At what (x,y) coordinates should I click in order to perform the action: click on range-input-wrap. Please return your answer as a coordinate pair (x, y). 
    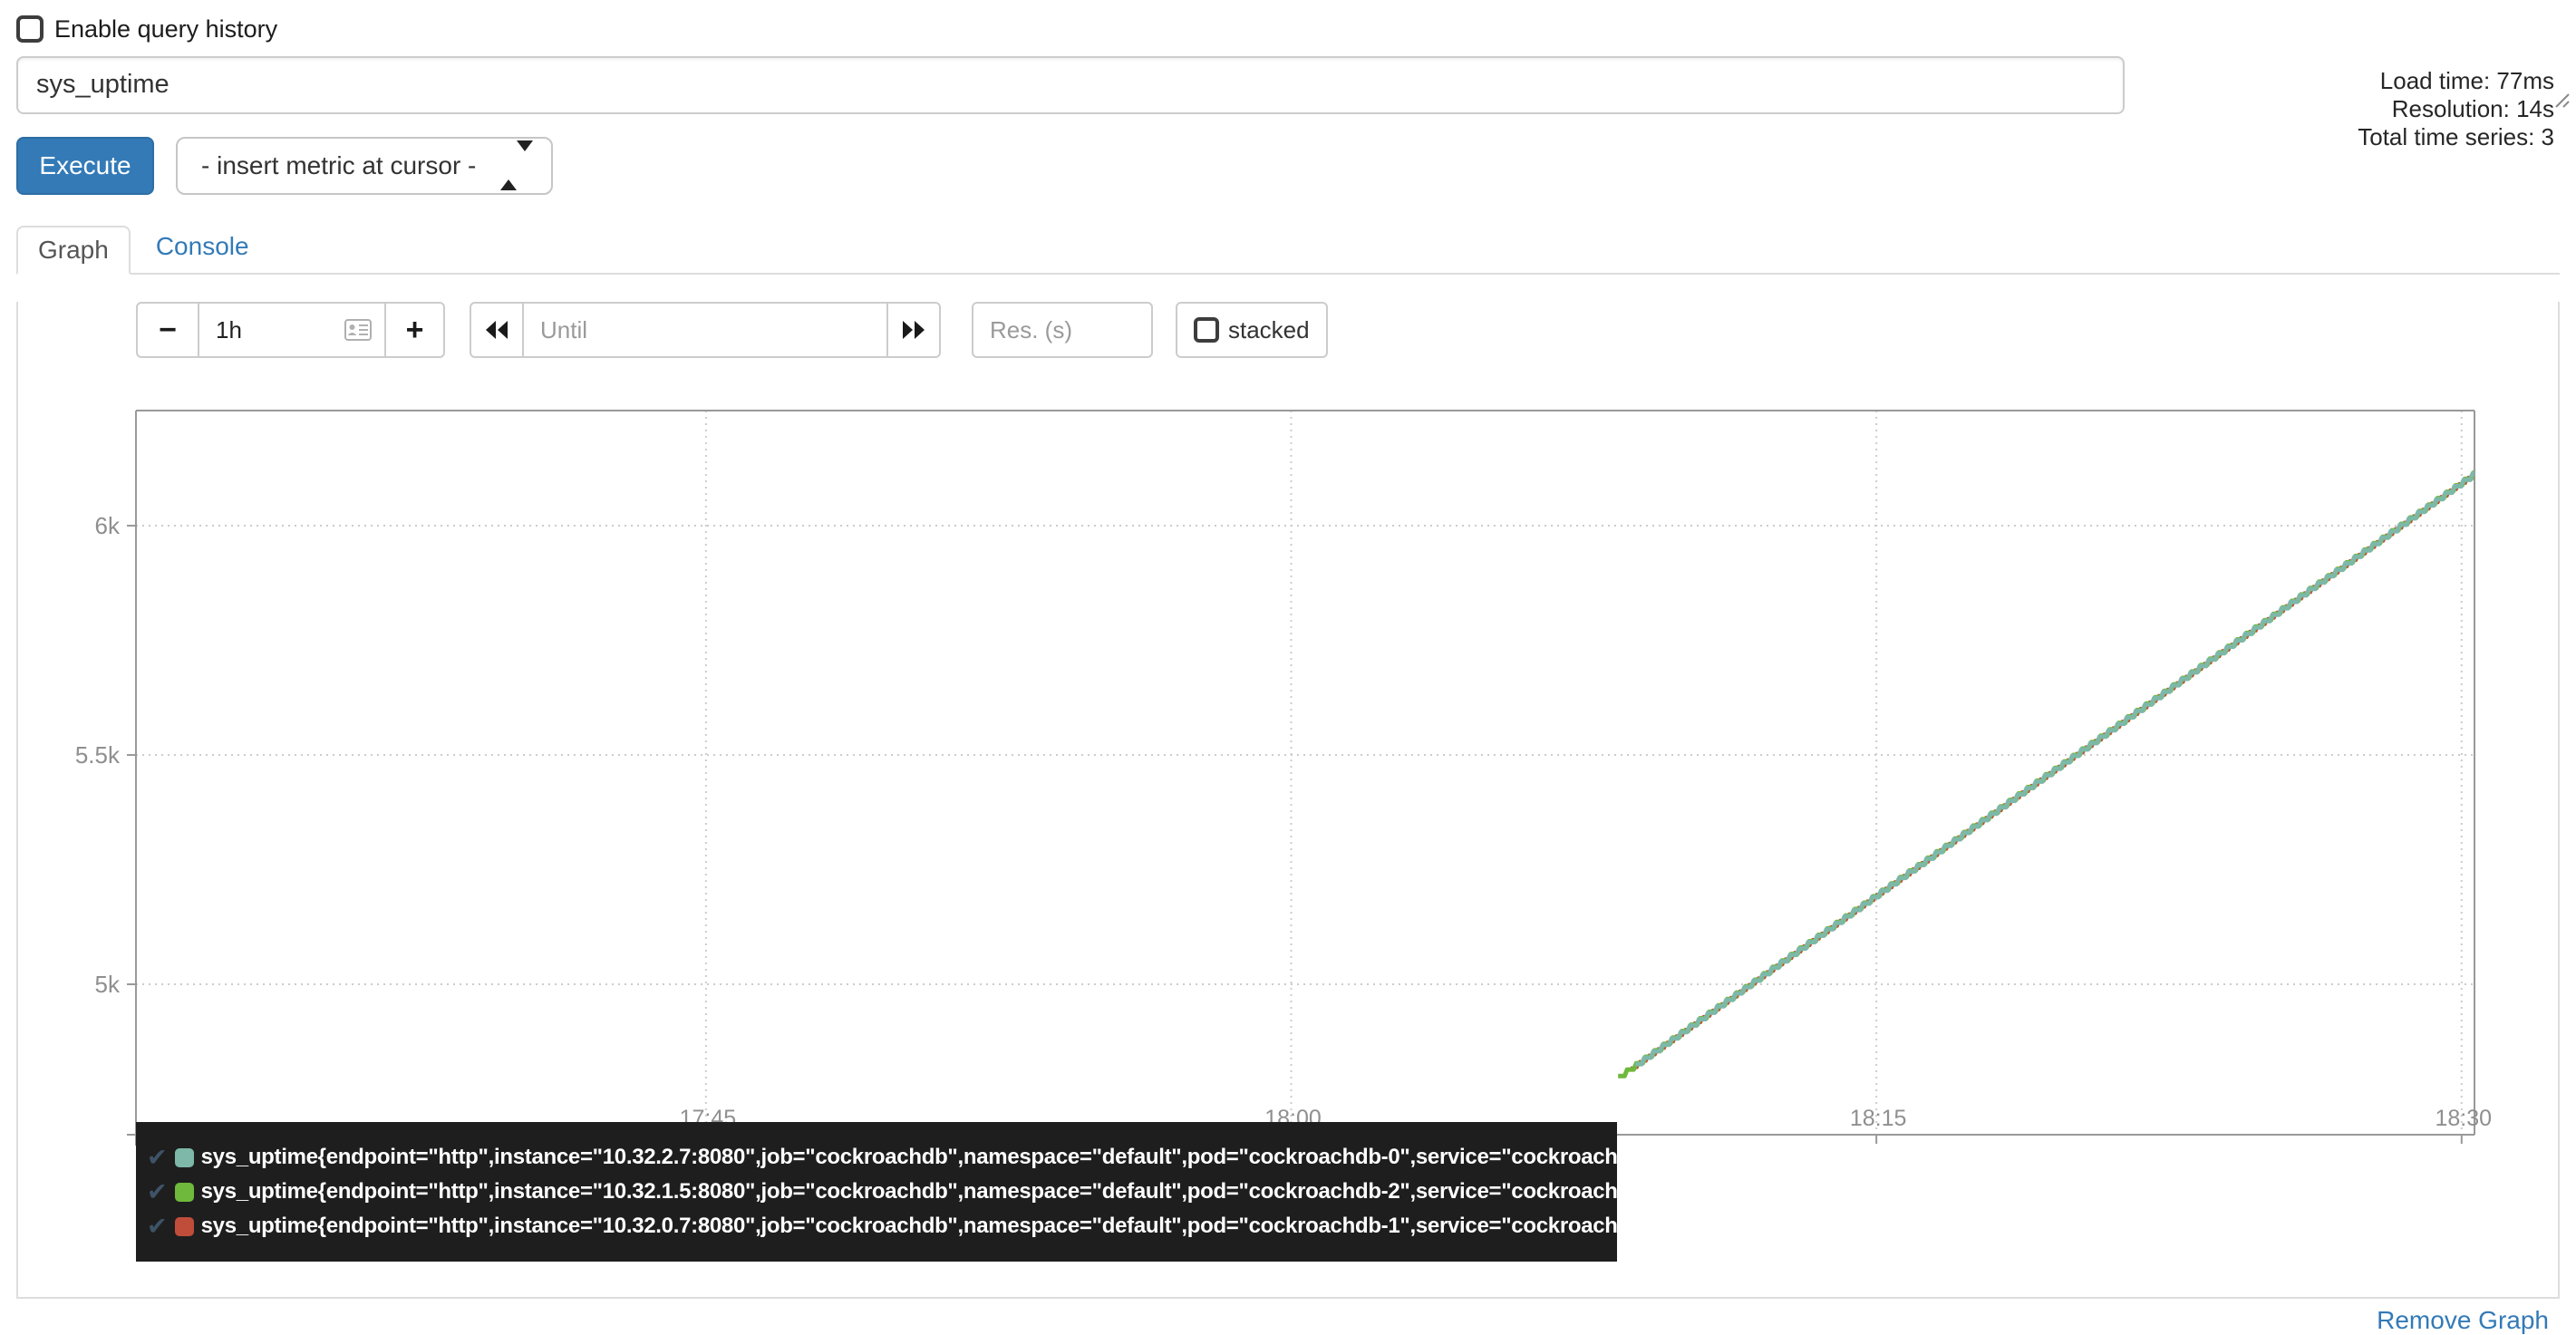
    Looking at the image, I should click on (292, 330).